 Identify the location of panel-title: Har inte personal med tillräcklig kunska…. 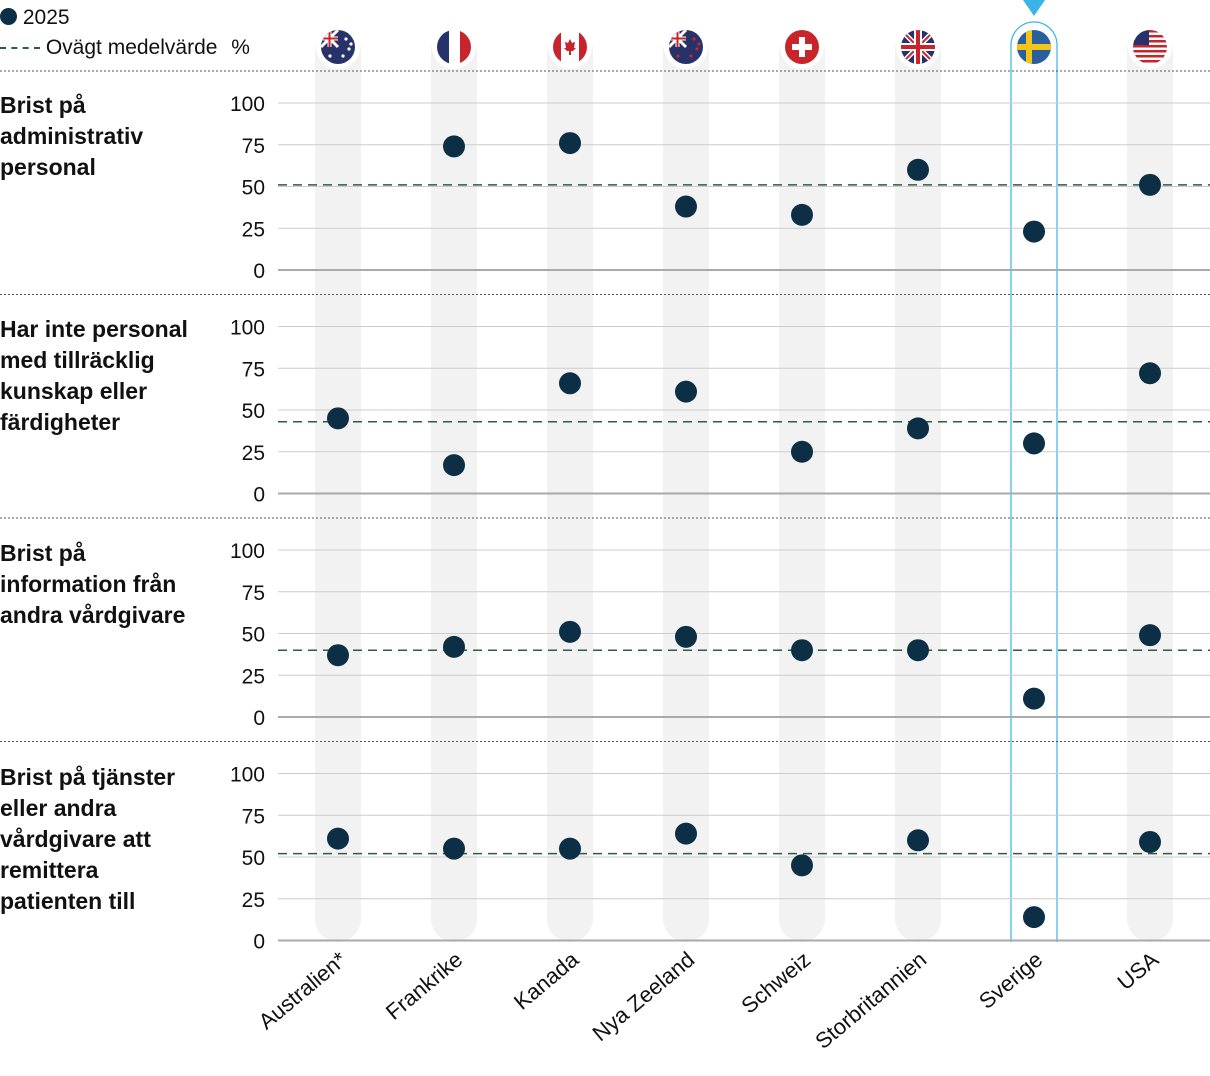
(94, 375).